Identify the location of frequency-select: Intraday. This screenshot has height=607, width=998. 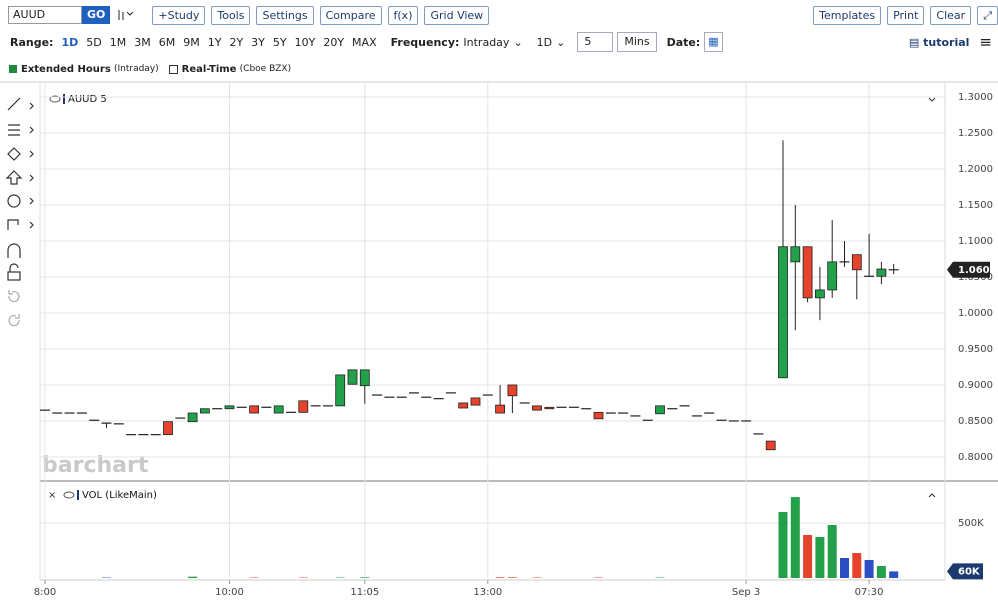
(486, 42).